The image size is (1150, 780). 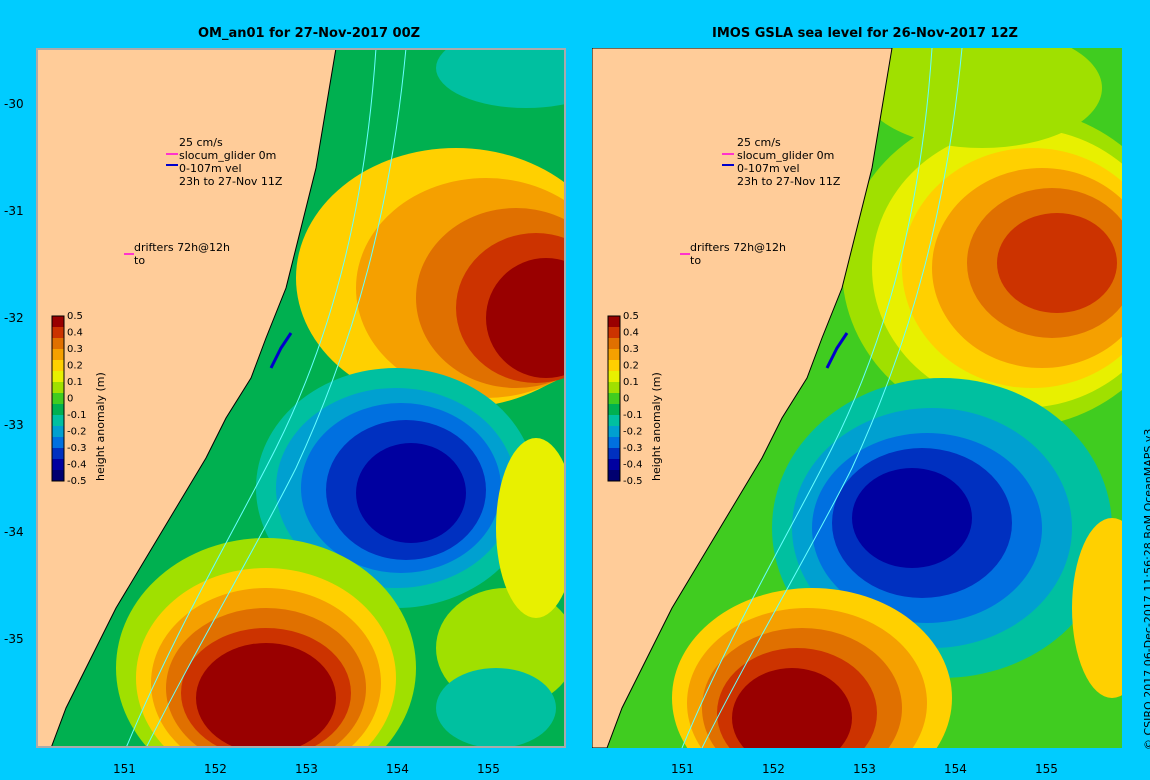 What do you see at coordinates (14, 318) in the screenshot?
I see `lat-tick-label: -32` at bounding box center [14, 318].